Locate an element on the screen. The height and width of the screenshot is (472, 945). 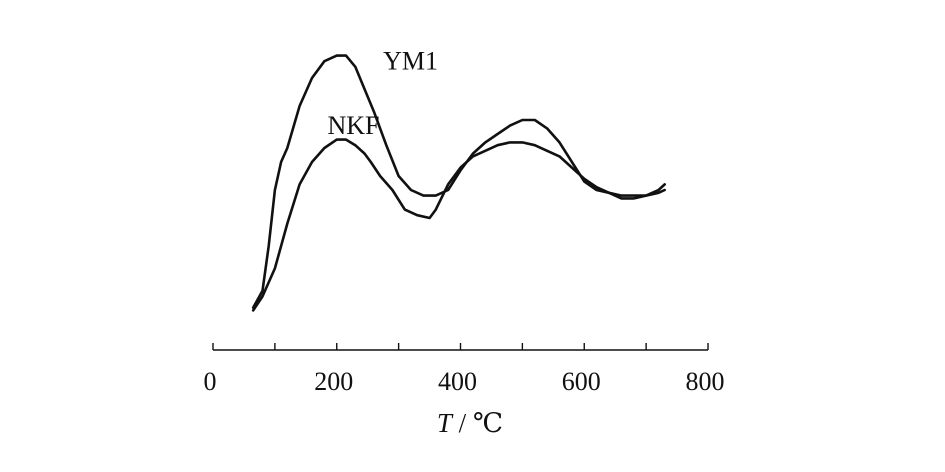
x-tick-label-200: 200 is located at coordinates (333, 381).